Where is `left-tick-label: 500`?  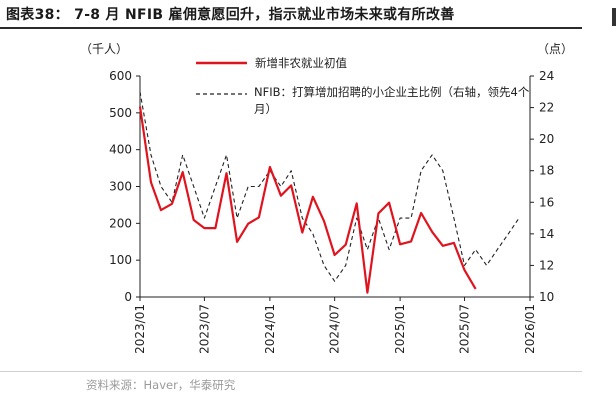 left-tick-label: 500 is located at coordinates (120, 113).